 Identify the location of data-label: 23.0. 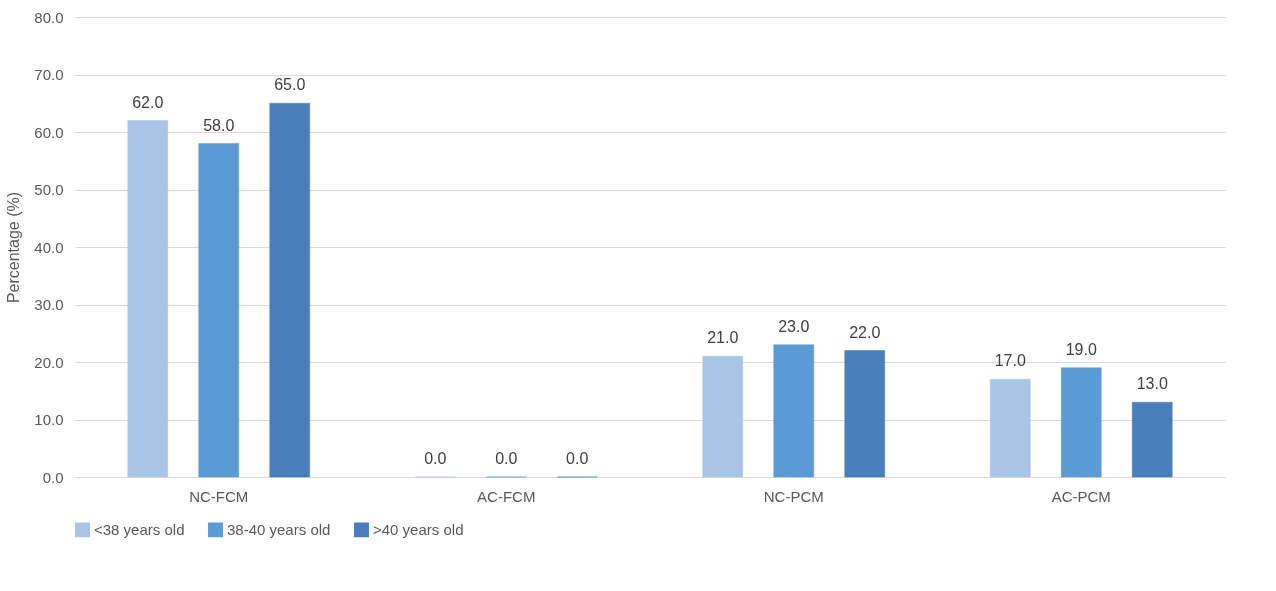
(794, 326).